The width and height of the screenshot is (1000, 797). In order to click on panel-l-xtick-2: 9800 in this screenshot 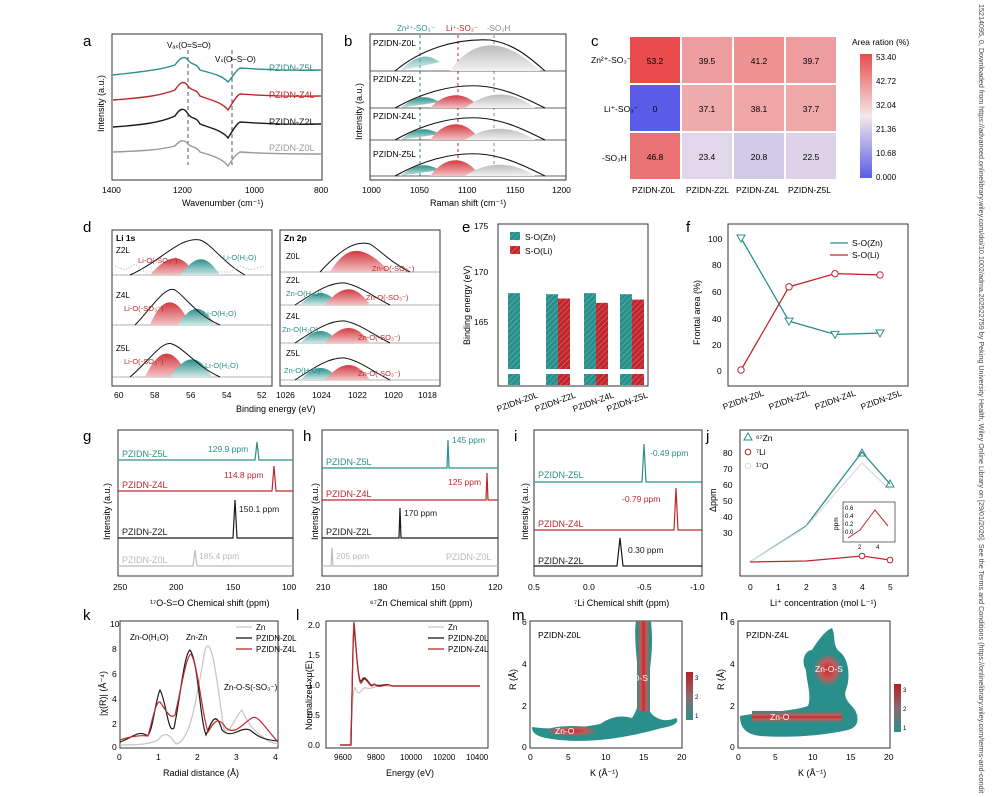, I will do `click(376, 757)`.